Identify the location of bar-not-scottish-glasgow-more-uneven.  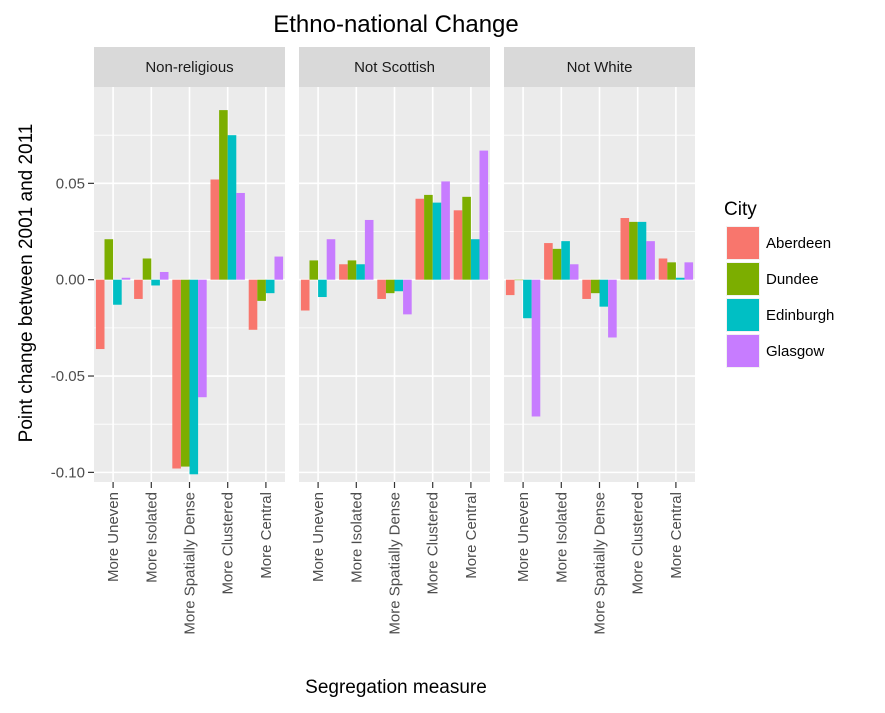
(331, 259).